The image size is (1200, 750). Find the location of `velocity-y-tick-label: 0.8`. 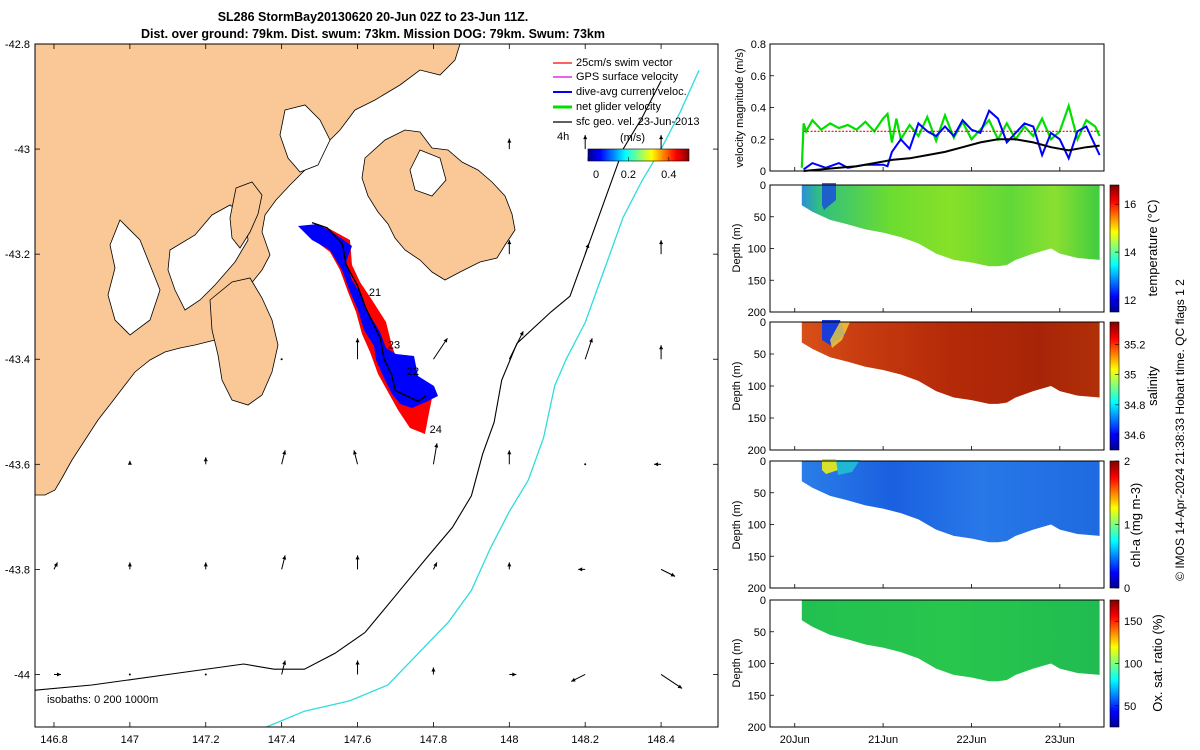

velocity-y-tick-label: 0.8 is located at coordinates (758, 45).